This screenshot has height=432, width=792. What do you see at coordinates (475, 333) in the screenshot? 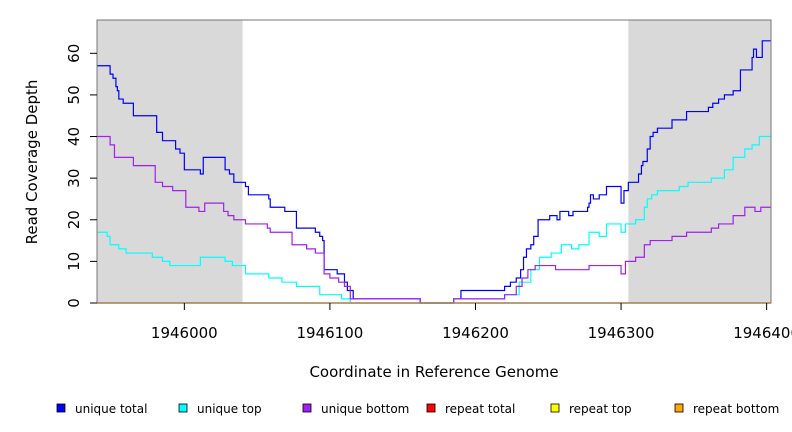
I see `x-tick-label: 1946200` at bounding box center [475, 333].